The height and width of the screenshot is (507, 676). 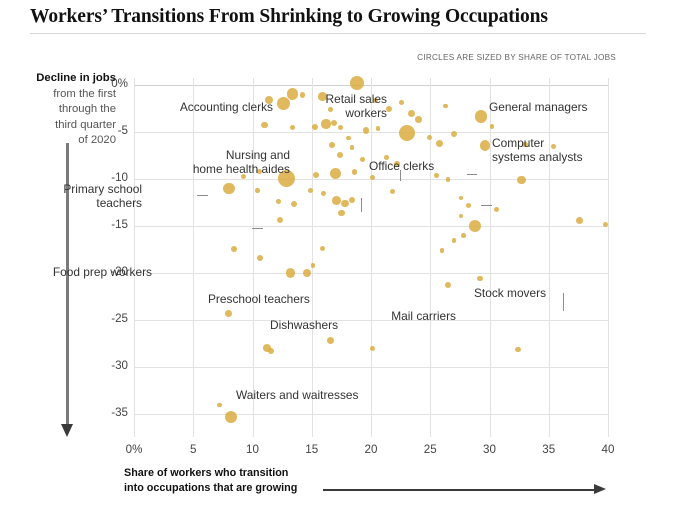 What do you see at coordinates (67, 287) in the screenshot?
I see `y-axis-arrow-line` at bounding box center [67, 287].